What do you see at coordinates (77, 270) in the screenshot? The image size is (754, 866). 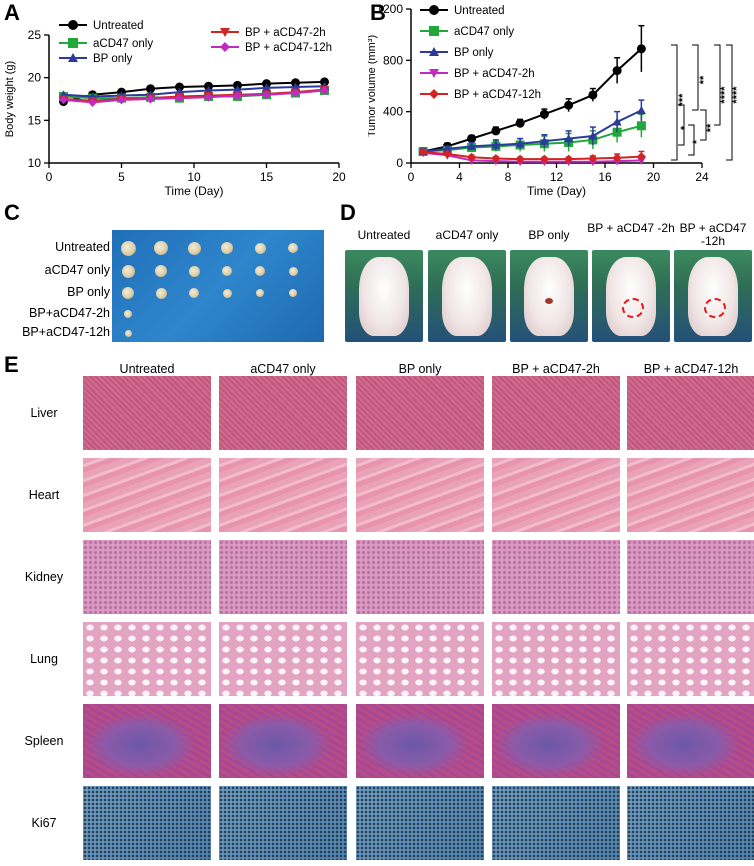 I see `tumor-row-label: aCD47 only` at bounding box center [77, 270].